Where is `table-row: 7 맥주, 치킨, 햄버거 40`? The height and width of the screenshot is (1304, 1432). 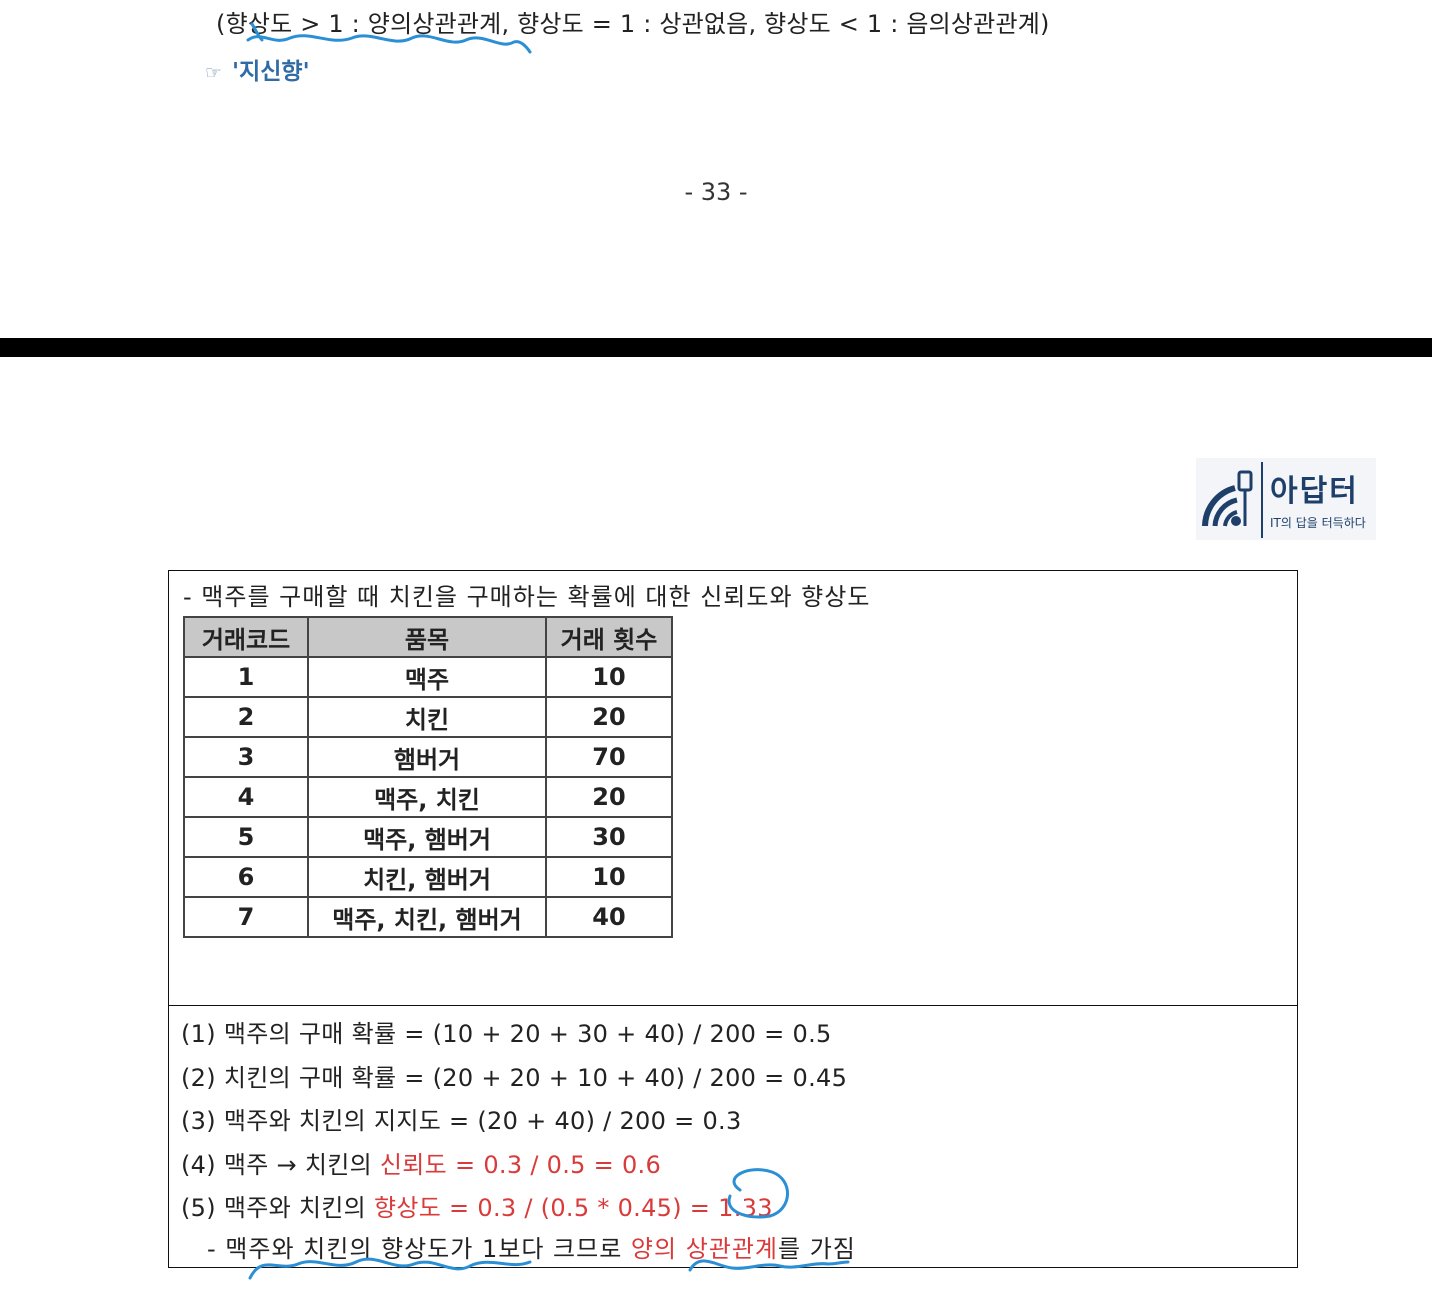
table-row: 7 맥주, 치킨, 햄버거 40 is located at coordinates (428, 917).